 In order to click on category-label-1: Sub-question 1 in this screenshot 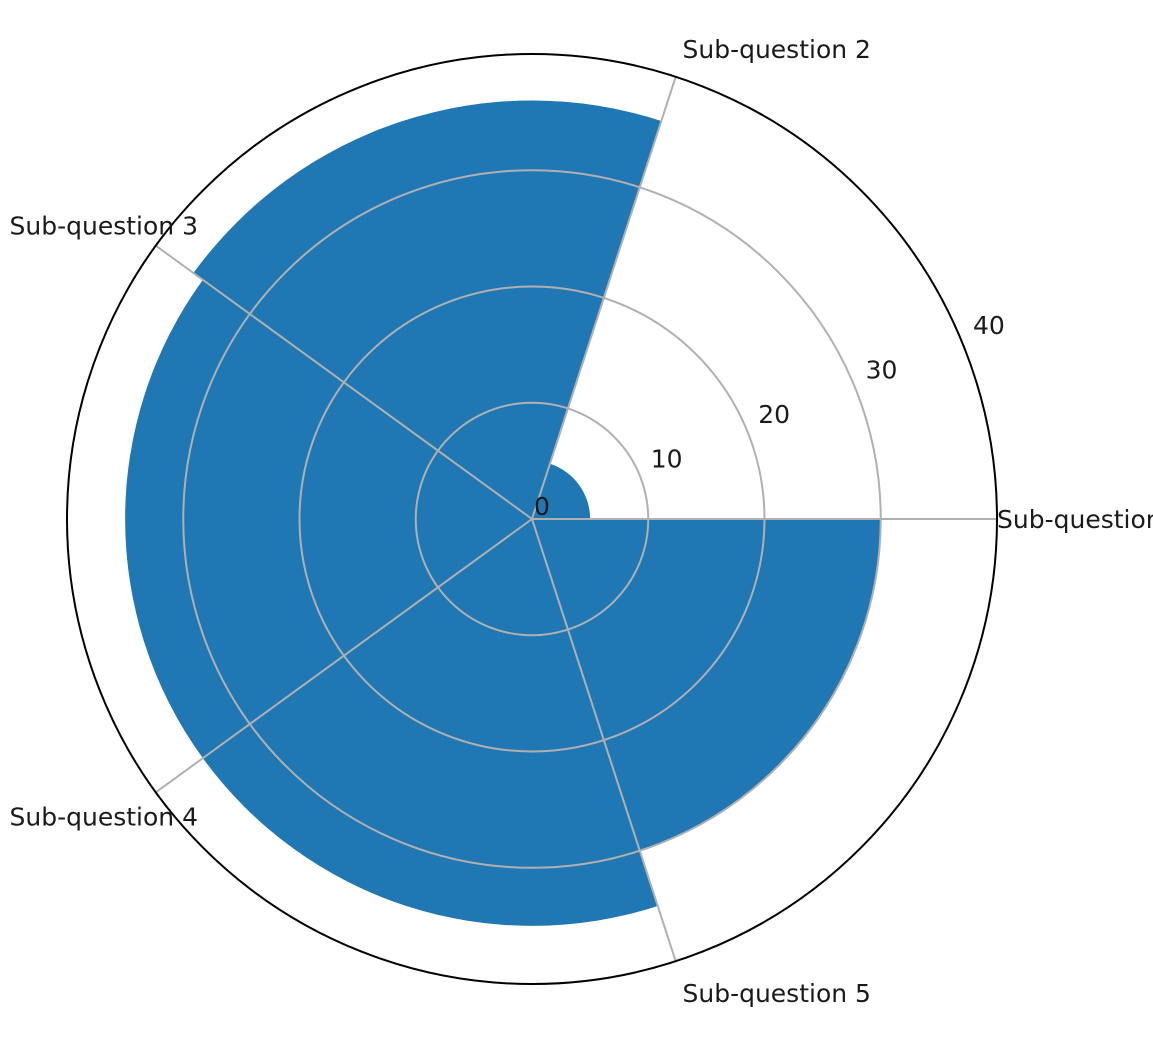, I will do `click(1075, 519)`.